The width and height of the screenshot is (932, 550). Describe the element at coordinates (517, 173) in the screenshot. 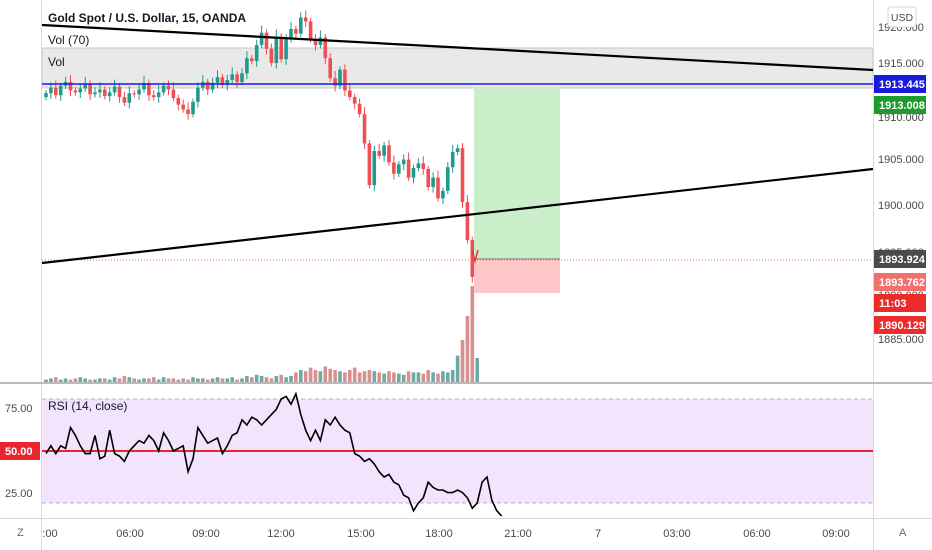

I see `position-target-zone` at that location.